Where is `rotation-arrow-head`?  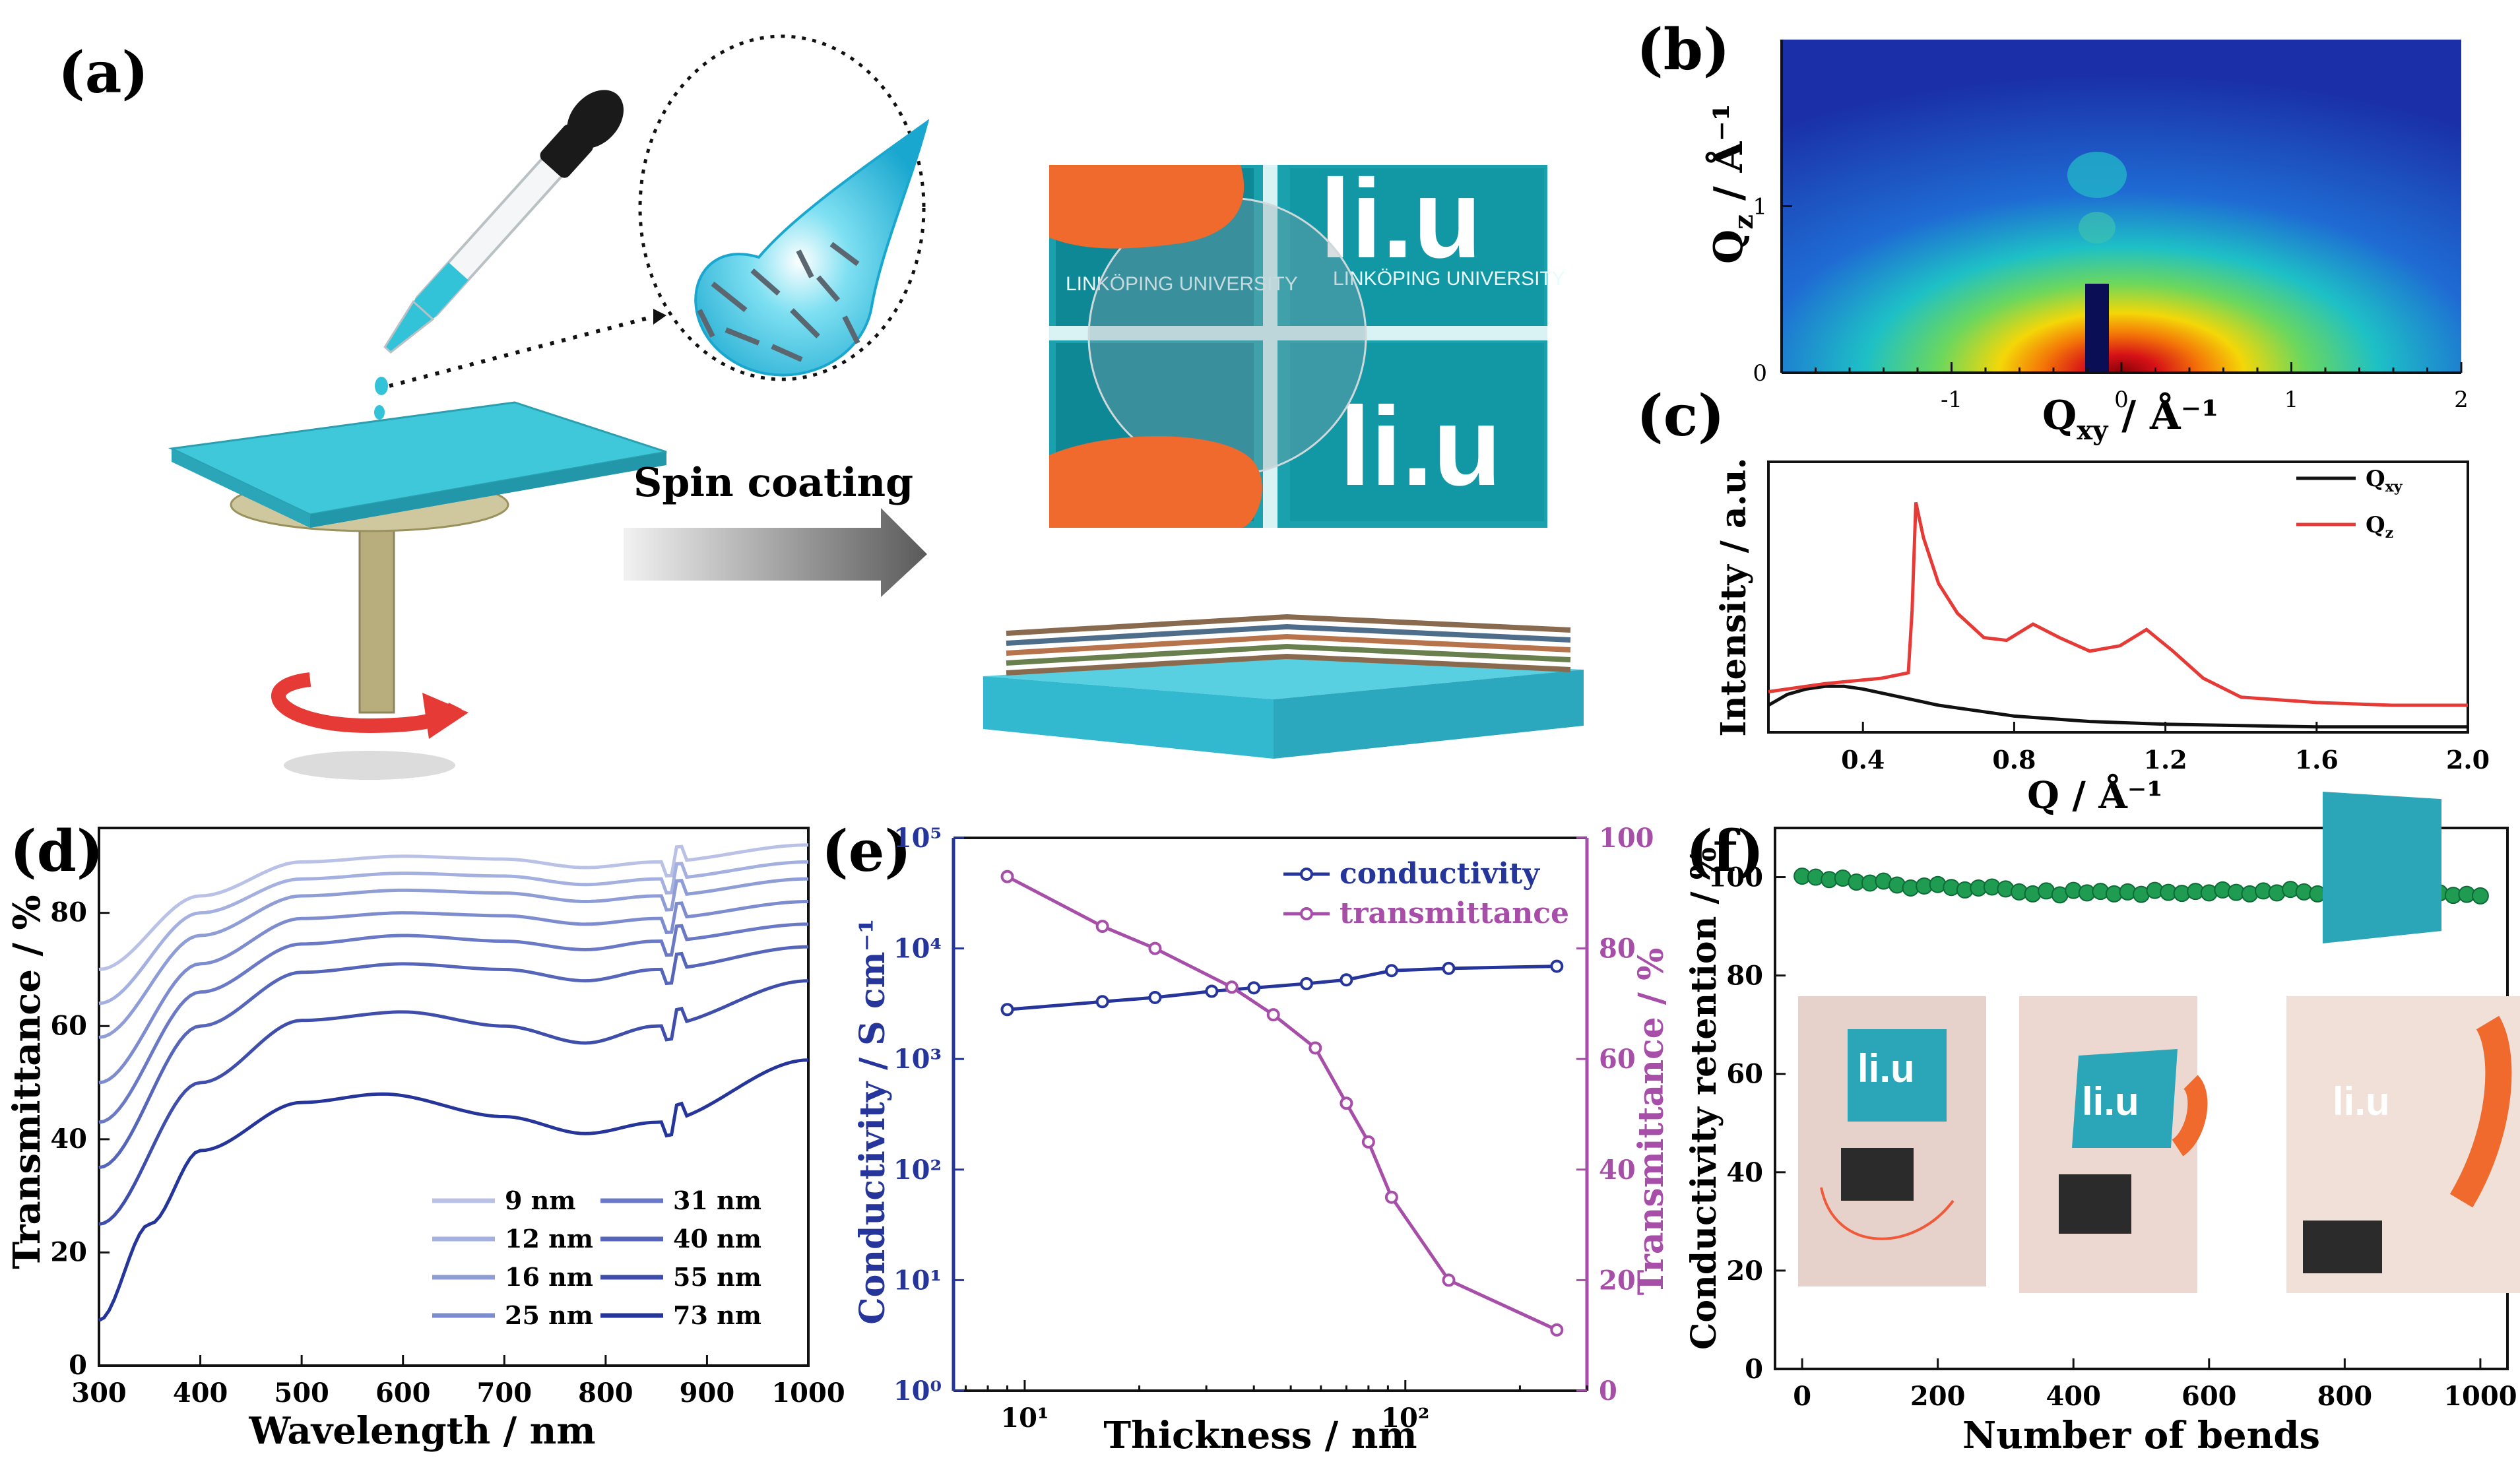 rotation-arrow-head is located at coordinates (445, 716).